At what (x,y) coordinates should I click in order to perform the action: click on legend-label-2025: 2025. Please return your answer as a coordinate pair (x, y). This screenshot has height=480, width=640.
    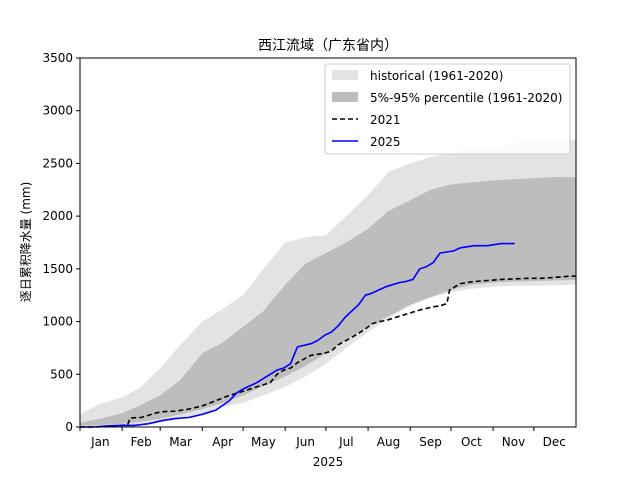
    Looking at the image, I should click on (385, 142).